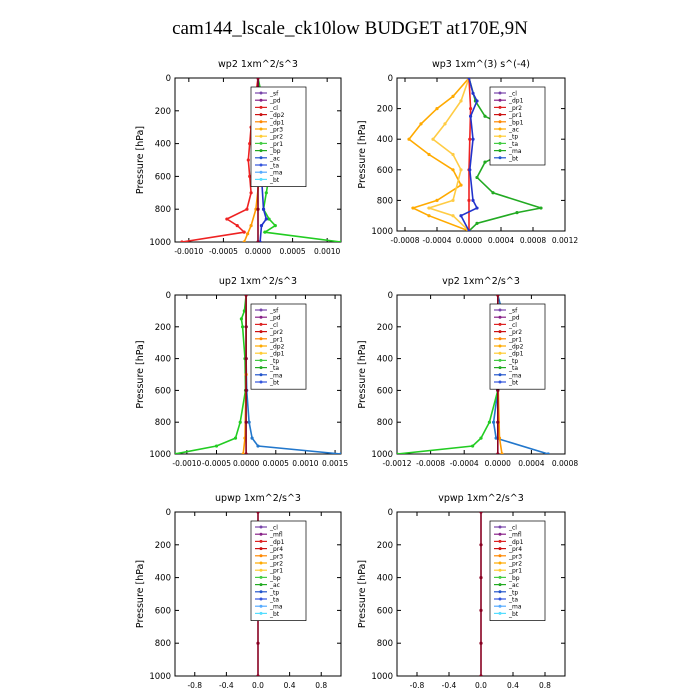 The image size is (700, 700). What do you see at coordinates (533, 240) in the screenshot?
I see `x-tick-label: 0.0008` at bounding box center [533, 240].